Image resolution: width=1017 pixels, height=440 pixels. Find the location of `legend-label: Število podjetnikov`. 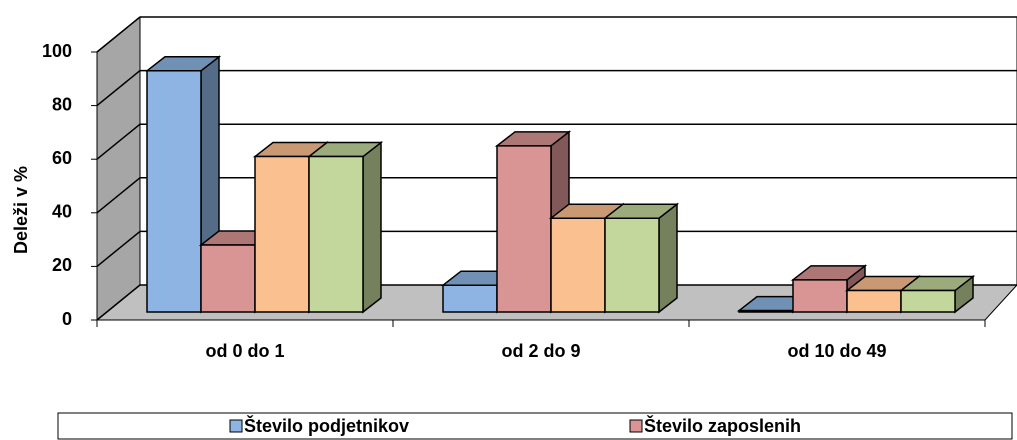

legend-label: Število podjetnikov is located at coordinates (326, 425).